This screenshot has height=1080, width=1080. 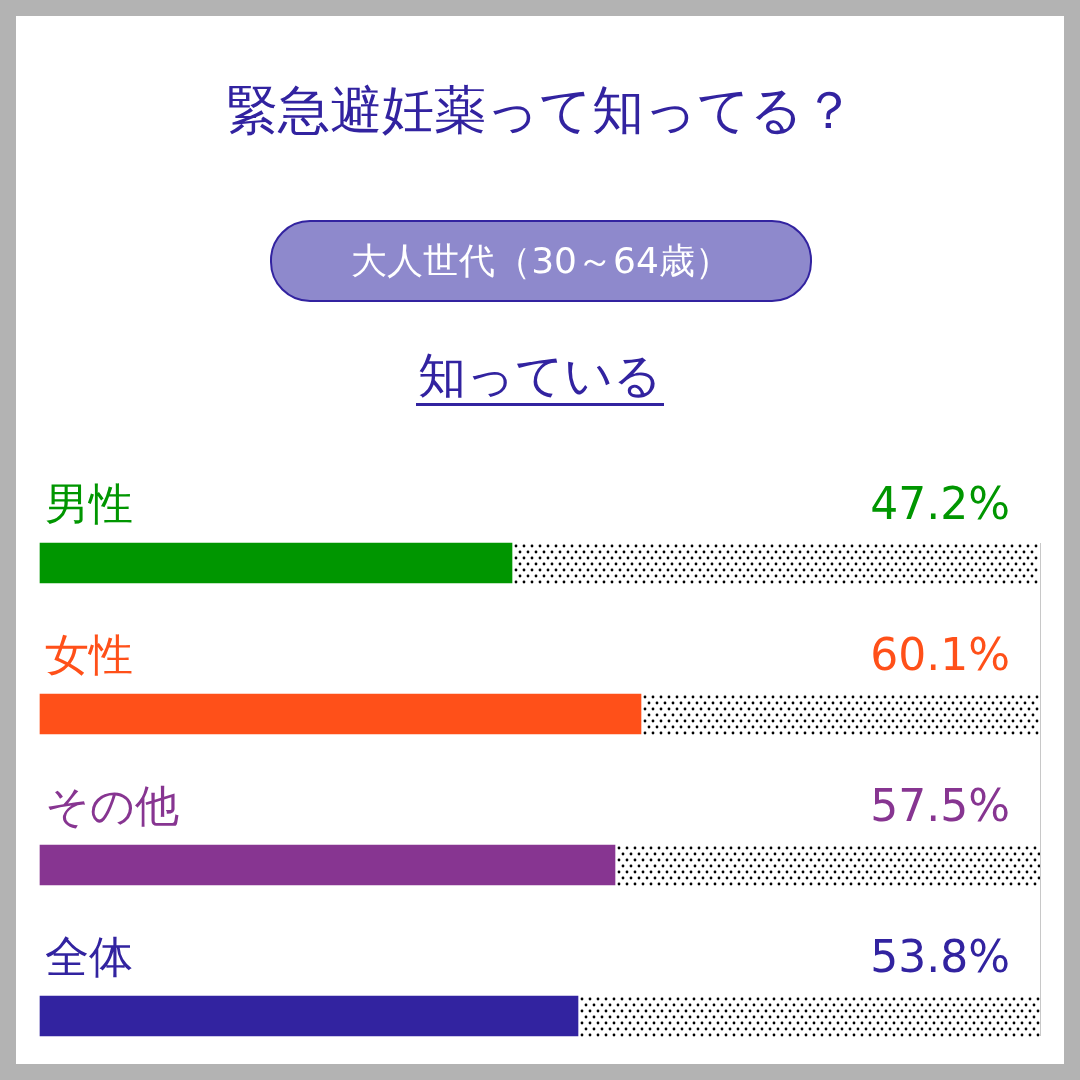 What do you see at coordinates (940, 956) in the screenshot?
I see `data-label: 53.8%` at bounding box center [940, 956].